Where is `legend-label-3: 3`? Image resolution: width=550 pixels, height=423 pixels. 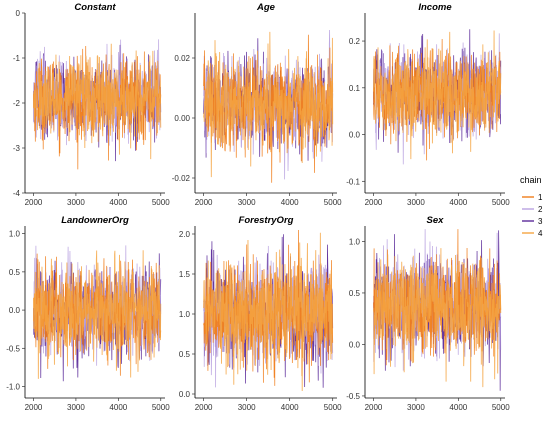 legend-label-3: 3 is located at coordinates (540, 221).